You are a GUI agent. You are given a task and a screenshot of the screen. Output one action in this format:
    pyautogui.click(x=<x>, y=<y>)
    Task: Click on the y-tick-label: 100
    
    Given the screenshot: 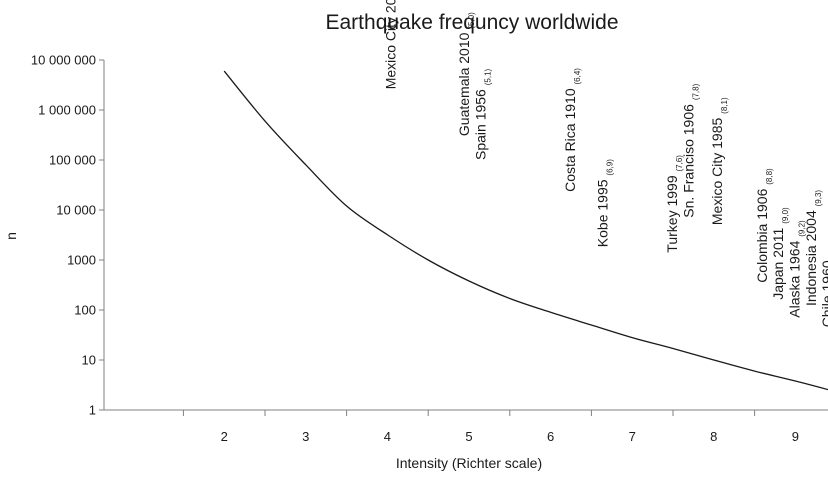 What is the action you would take?
    pyautogui.click(x=85, y=310)
    